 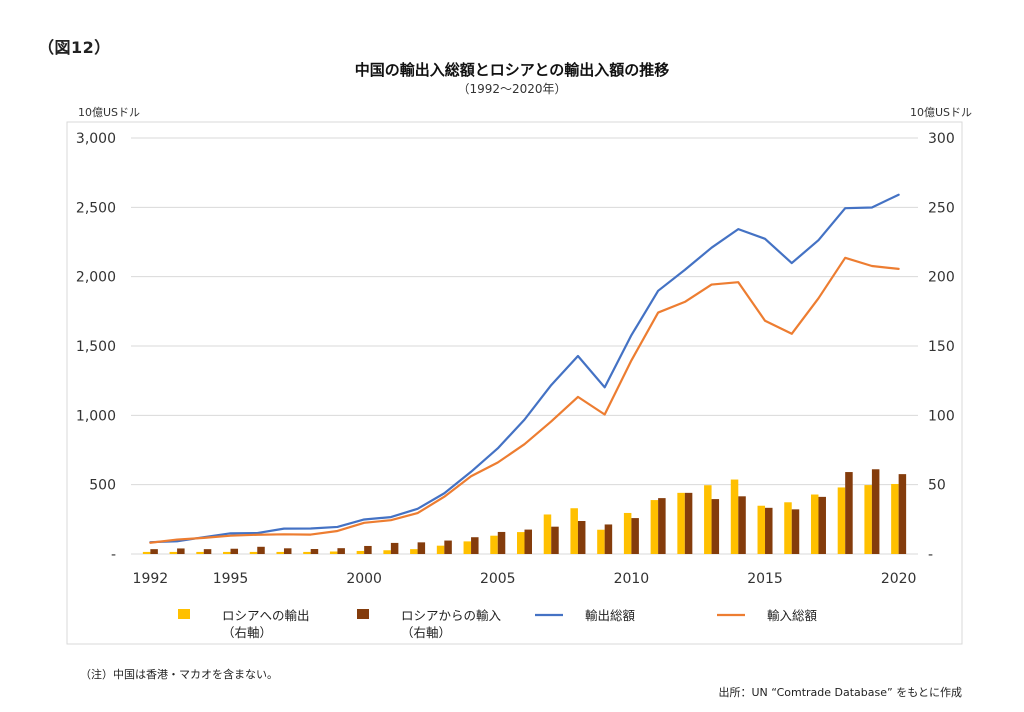 What do you see at coordinates (941, 139) in the screenshot?
I see `right-tick-6: 300` at bounding box center [941, 139].